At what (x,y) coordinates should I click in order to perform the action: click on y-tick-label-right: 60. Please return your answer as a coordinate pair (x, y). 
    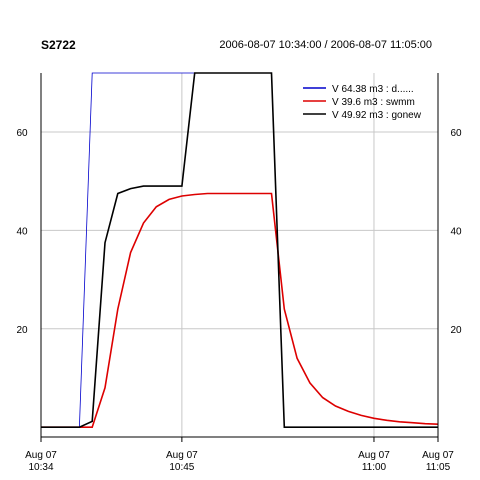
    Looking at the image, I should click on (456, 133).